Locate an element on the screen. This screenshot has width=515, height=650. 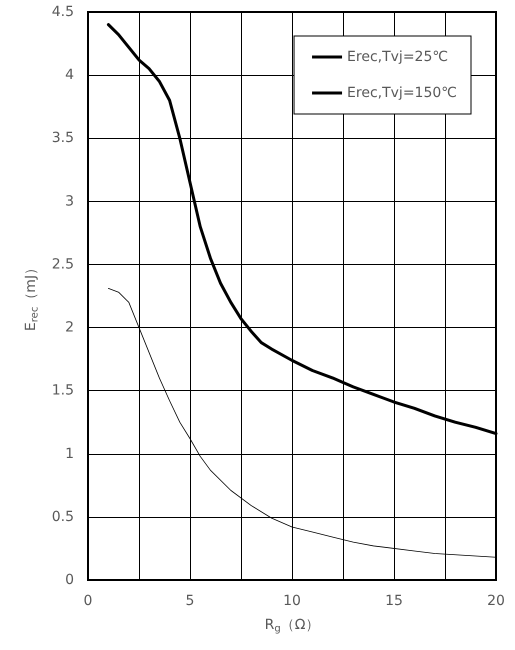
y-tick-label: 0.5 is located at coordinates (63, 516).